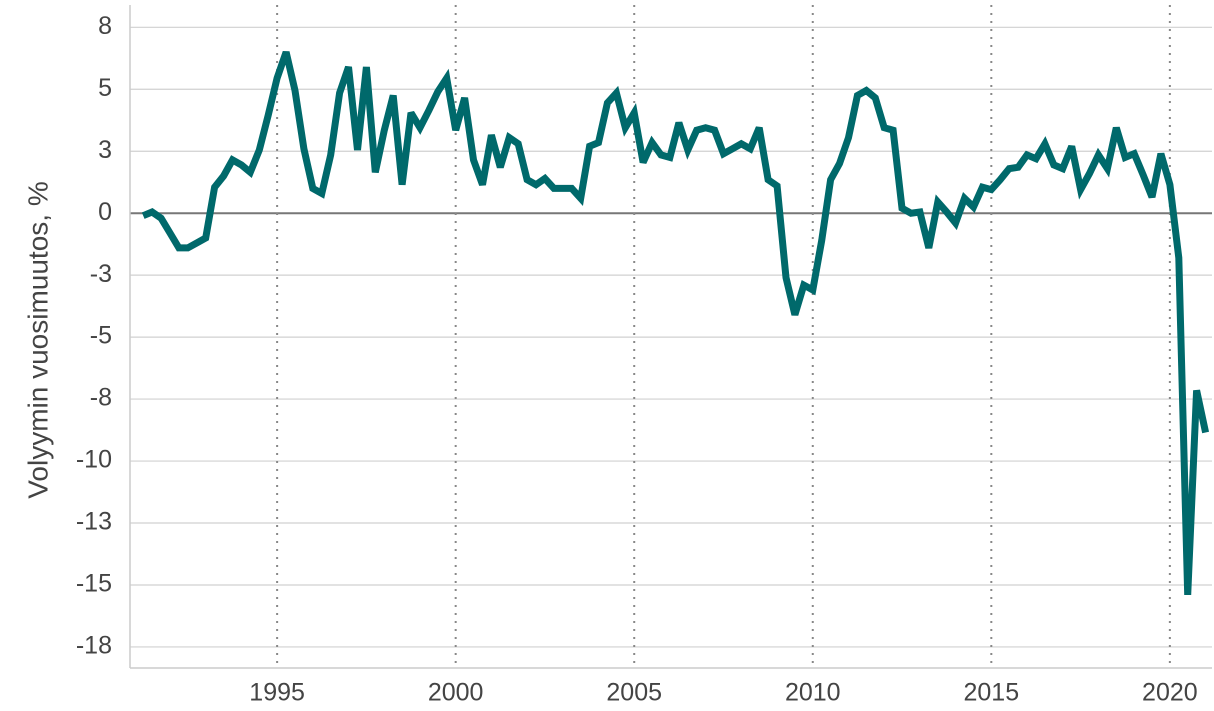 The height and width of the screenshot is (711, 1214). What do you see at coordinates (94, 584) in the screenshot?
I see `y-tick-label: -15` at bounding box center [94, 584].